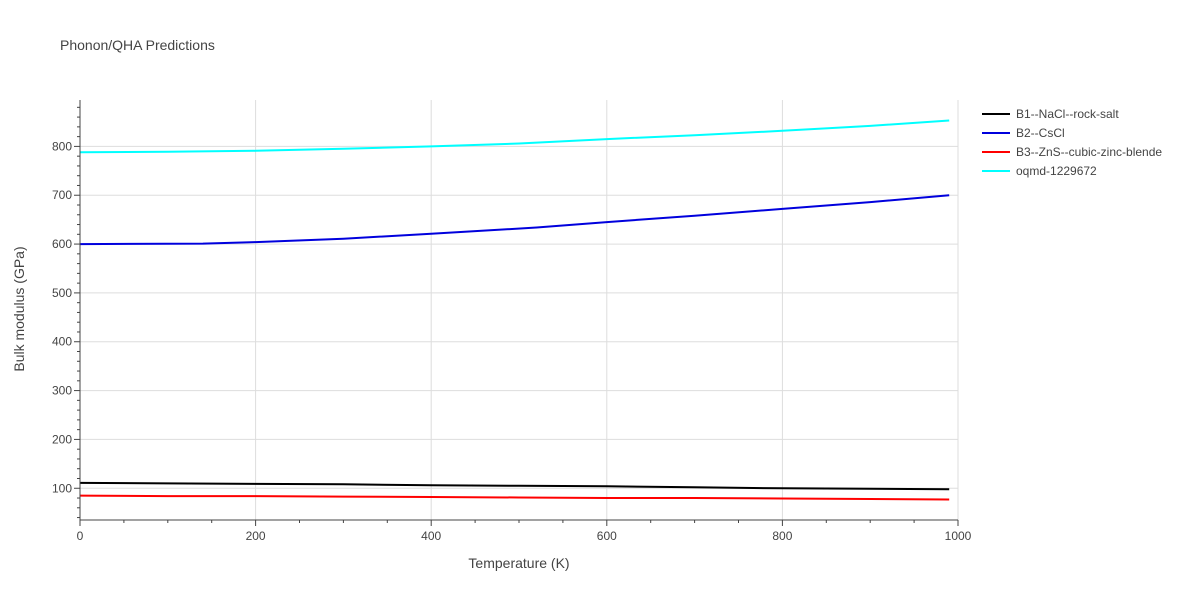 Image resolution: width=1200 pixels, height=600 pixels. What do you see at coordinates (80, 536) in the screenshot?
I see `x-tick-label: 0` at bounding box center [80, 536].